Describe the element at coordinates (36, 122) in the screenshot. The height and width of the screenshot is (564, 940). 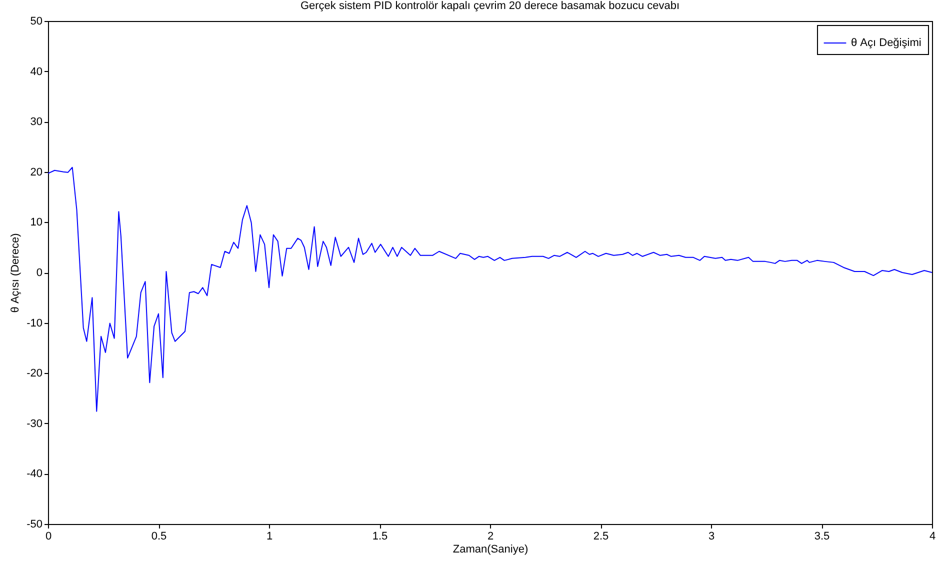
I see `y-tick-label: 30` at that location.